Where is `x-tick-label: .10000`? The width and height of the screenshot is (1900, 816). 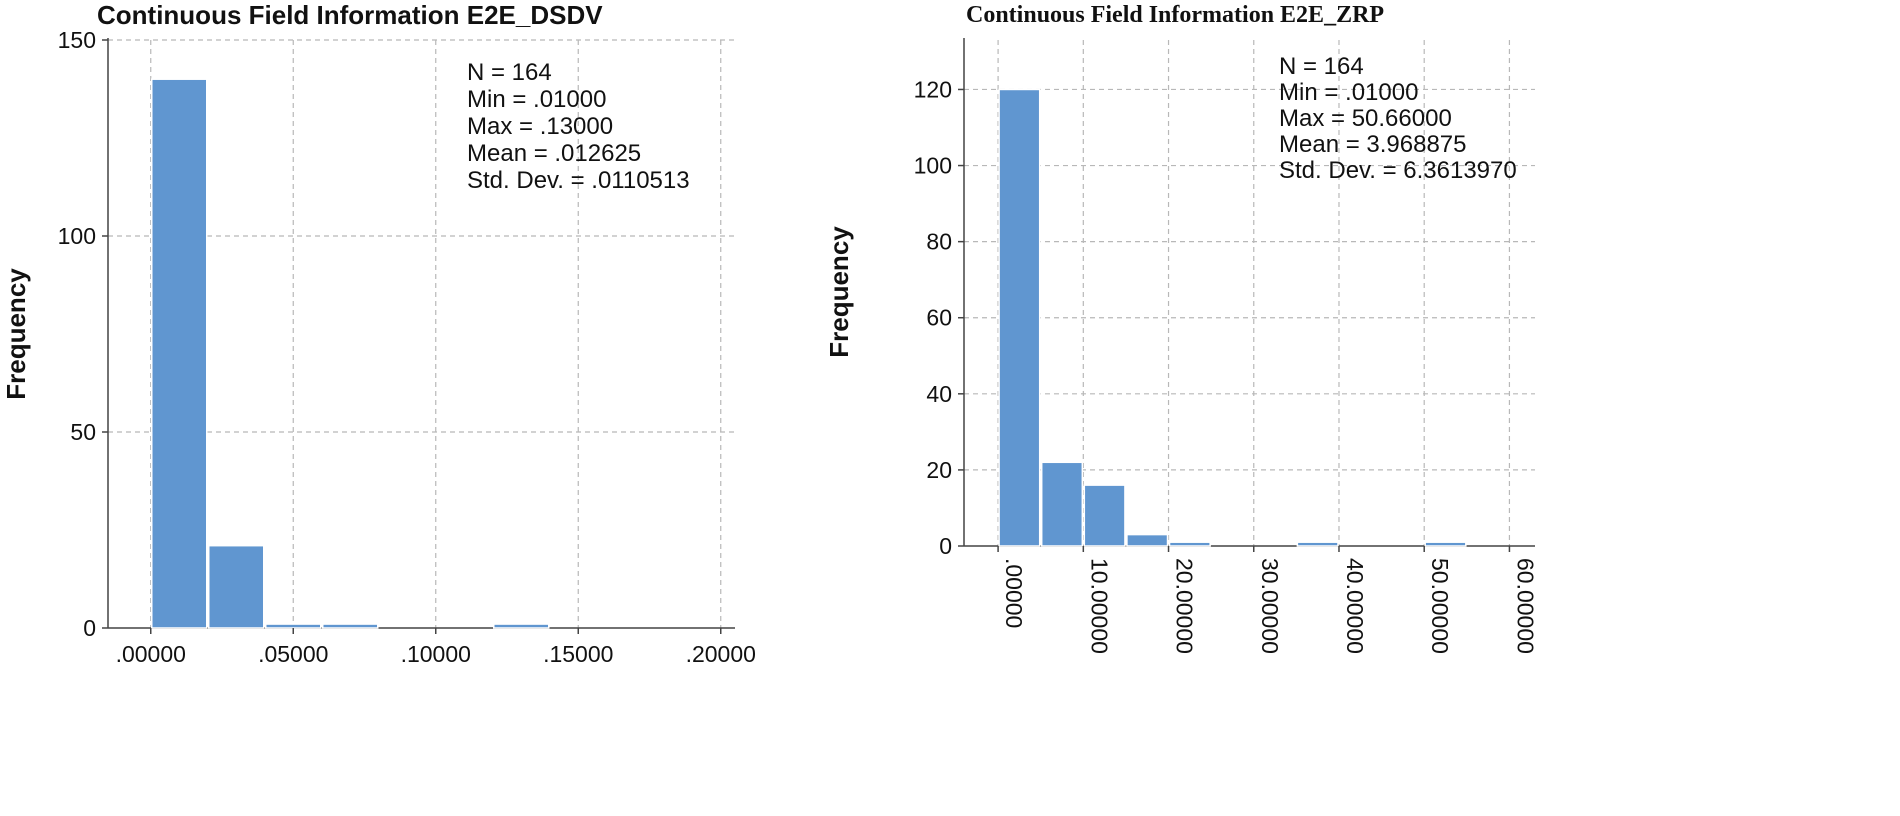
x-tick-label: .10000 is located at coordinates (436, 654).